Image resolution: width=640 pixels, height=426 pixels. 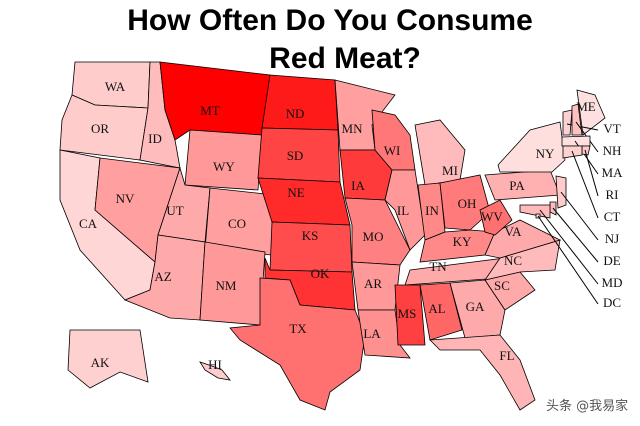 I want to click on state-label: HI, so click(x=215, y=364).